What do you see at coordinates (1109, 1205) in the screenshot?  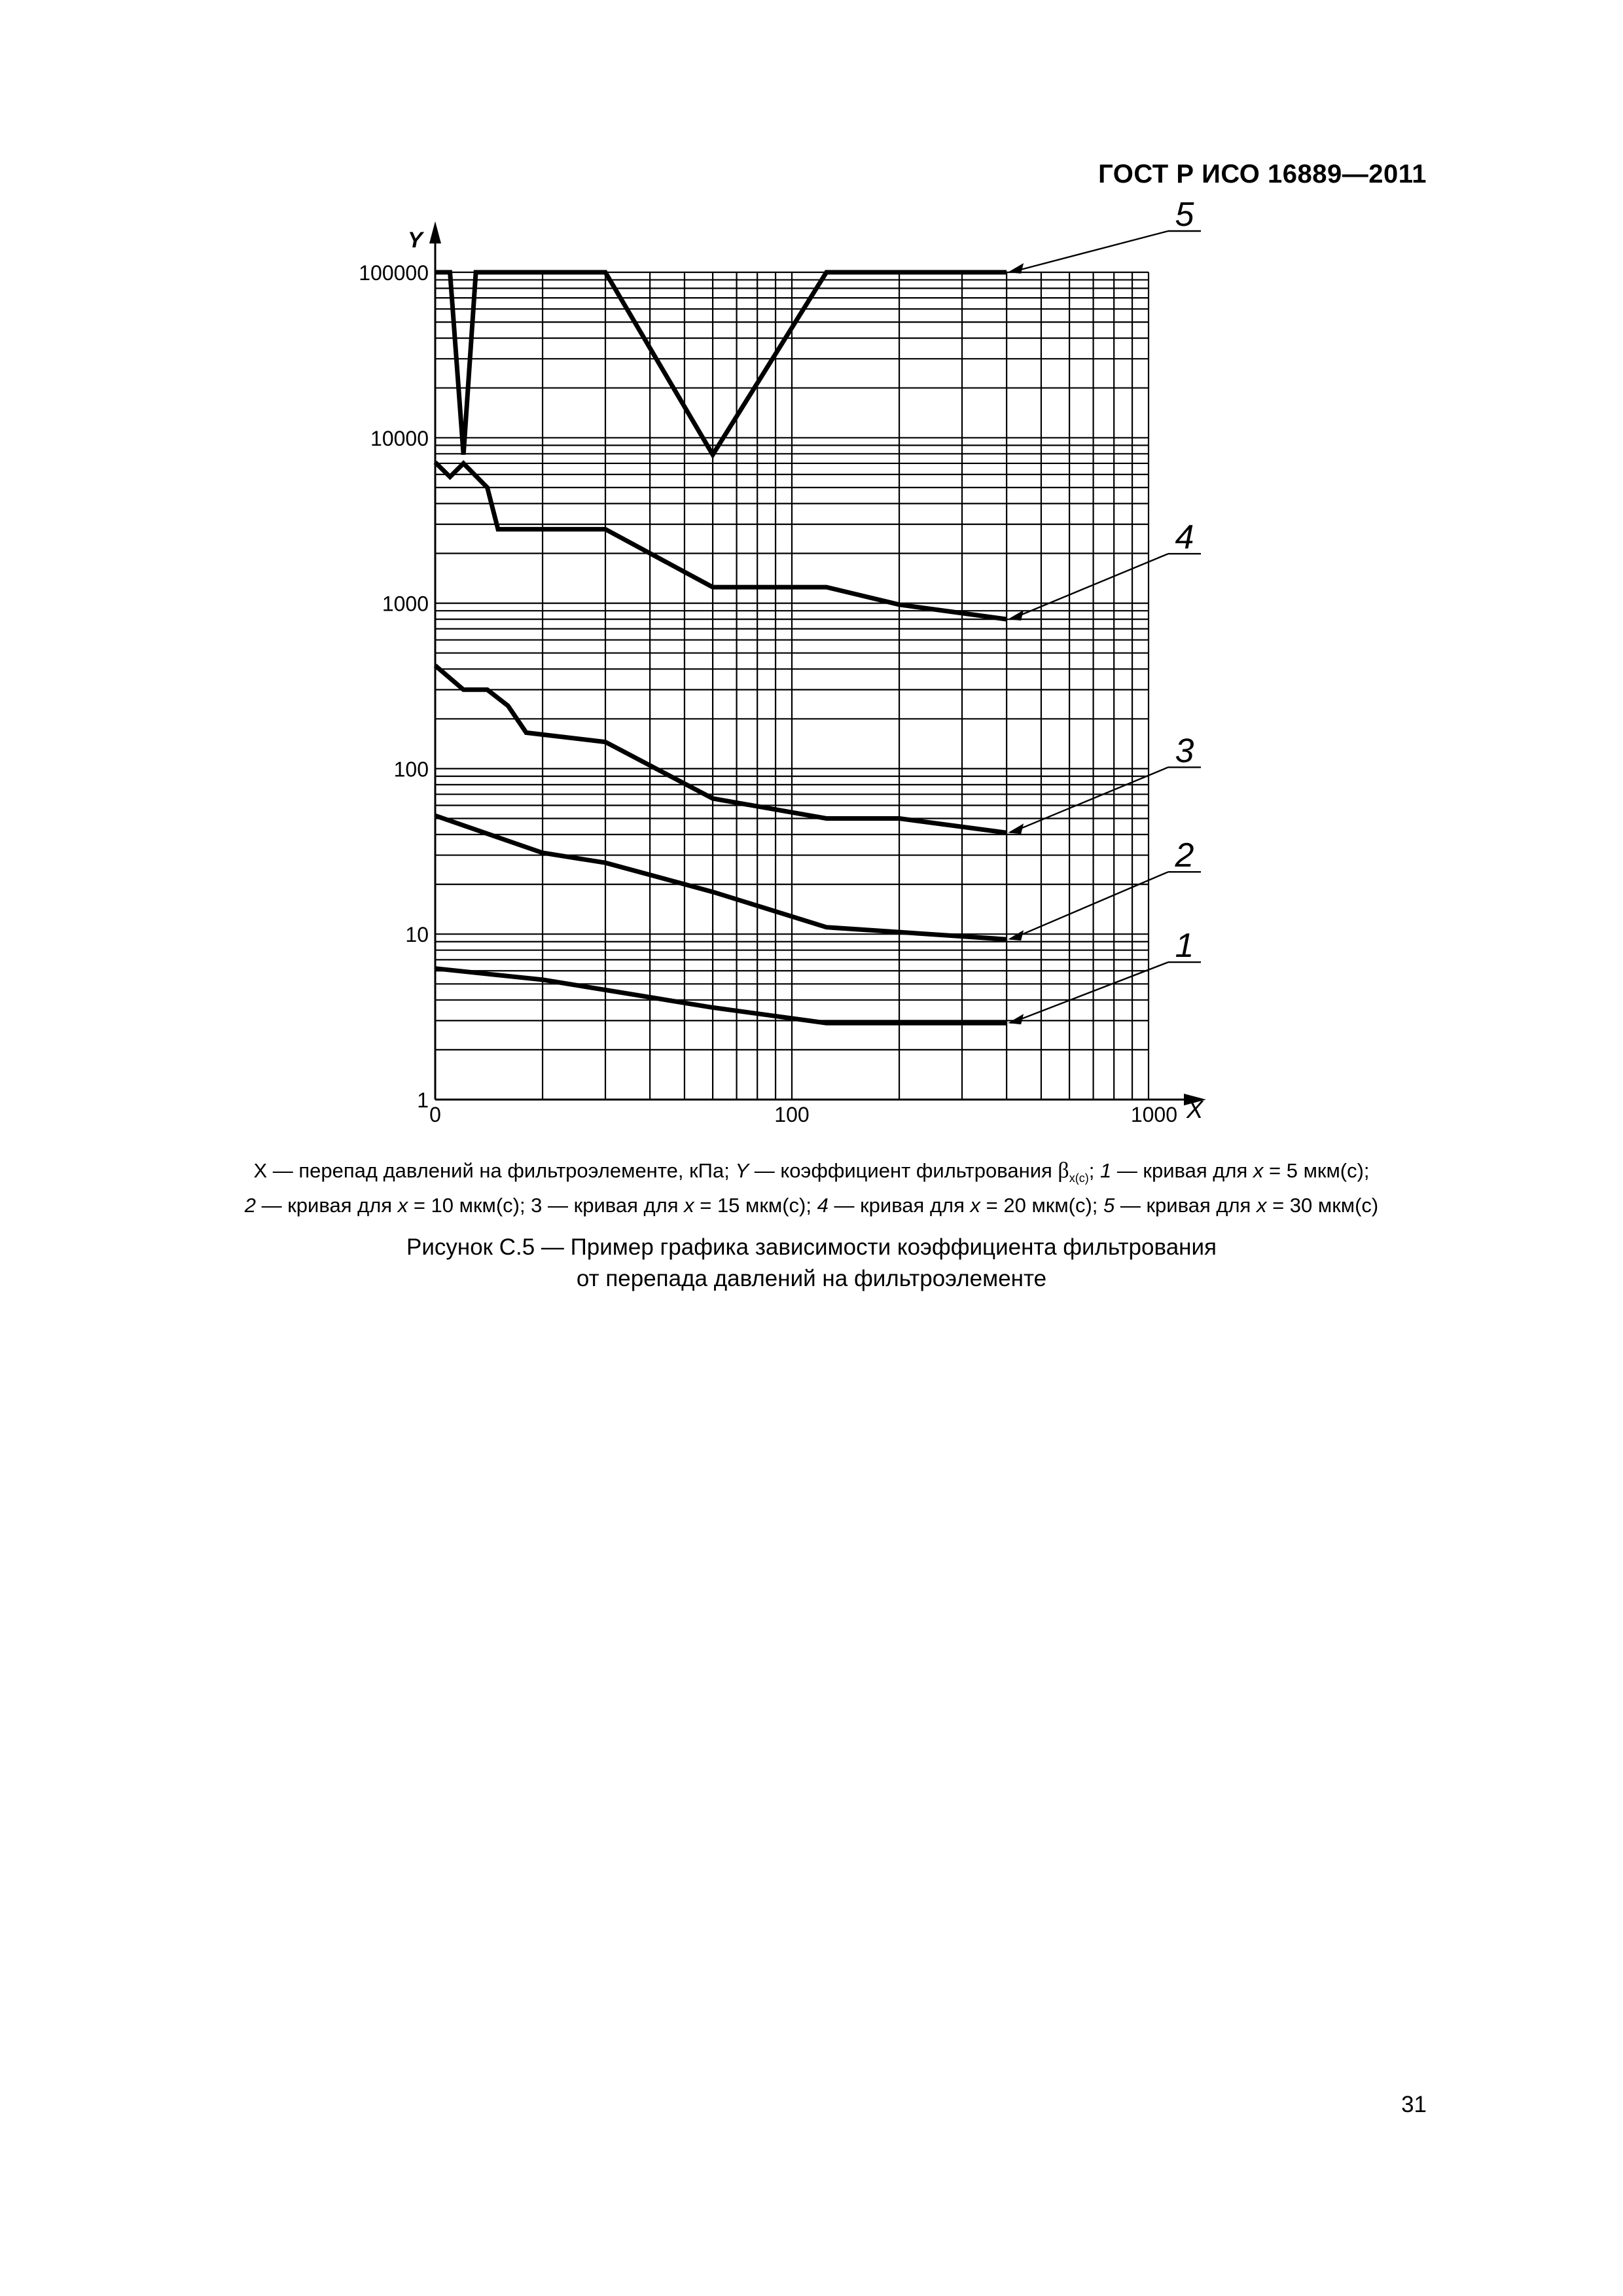 I see `legend-curve-5-number: 5` at bounding box center [1109, 1205].